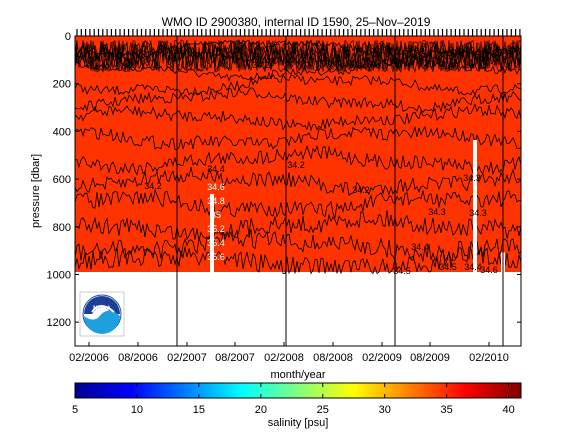 The image size is (576, 432). I want to click on y-axis-label: pressure [dbar], so click(36, 191).